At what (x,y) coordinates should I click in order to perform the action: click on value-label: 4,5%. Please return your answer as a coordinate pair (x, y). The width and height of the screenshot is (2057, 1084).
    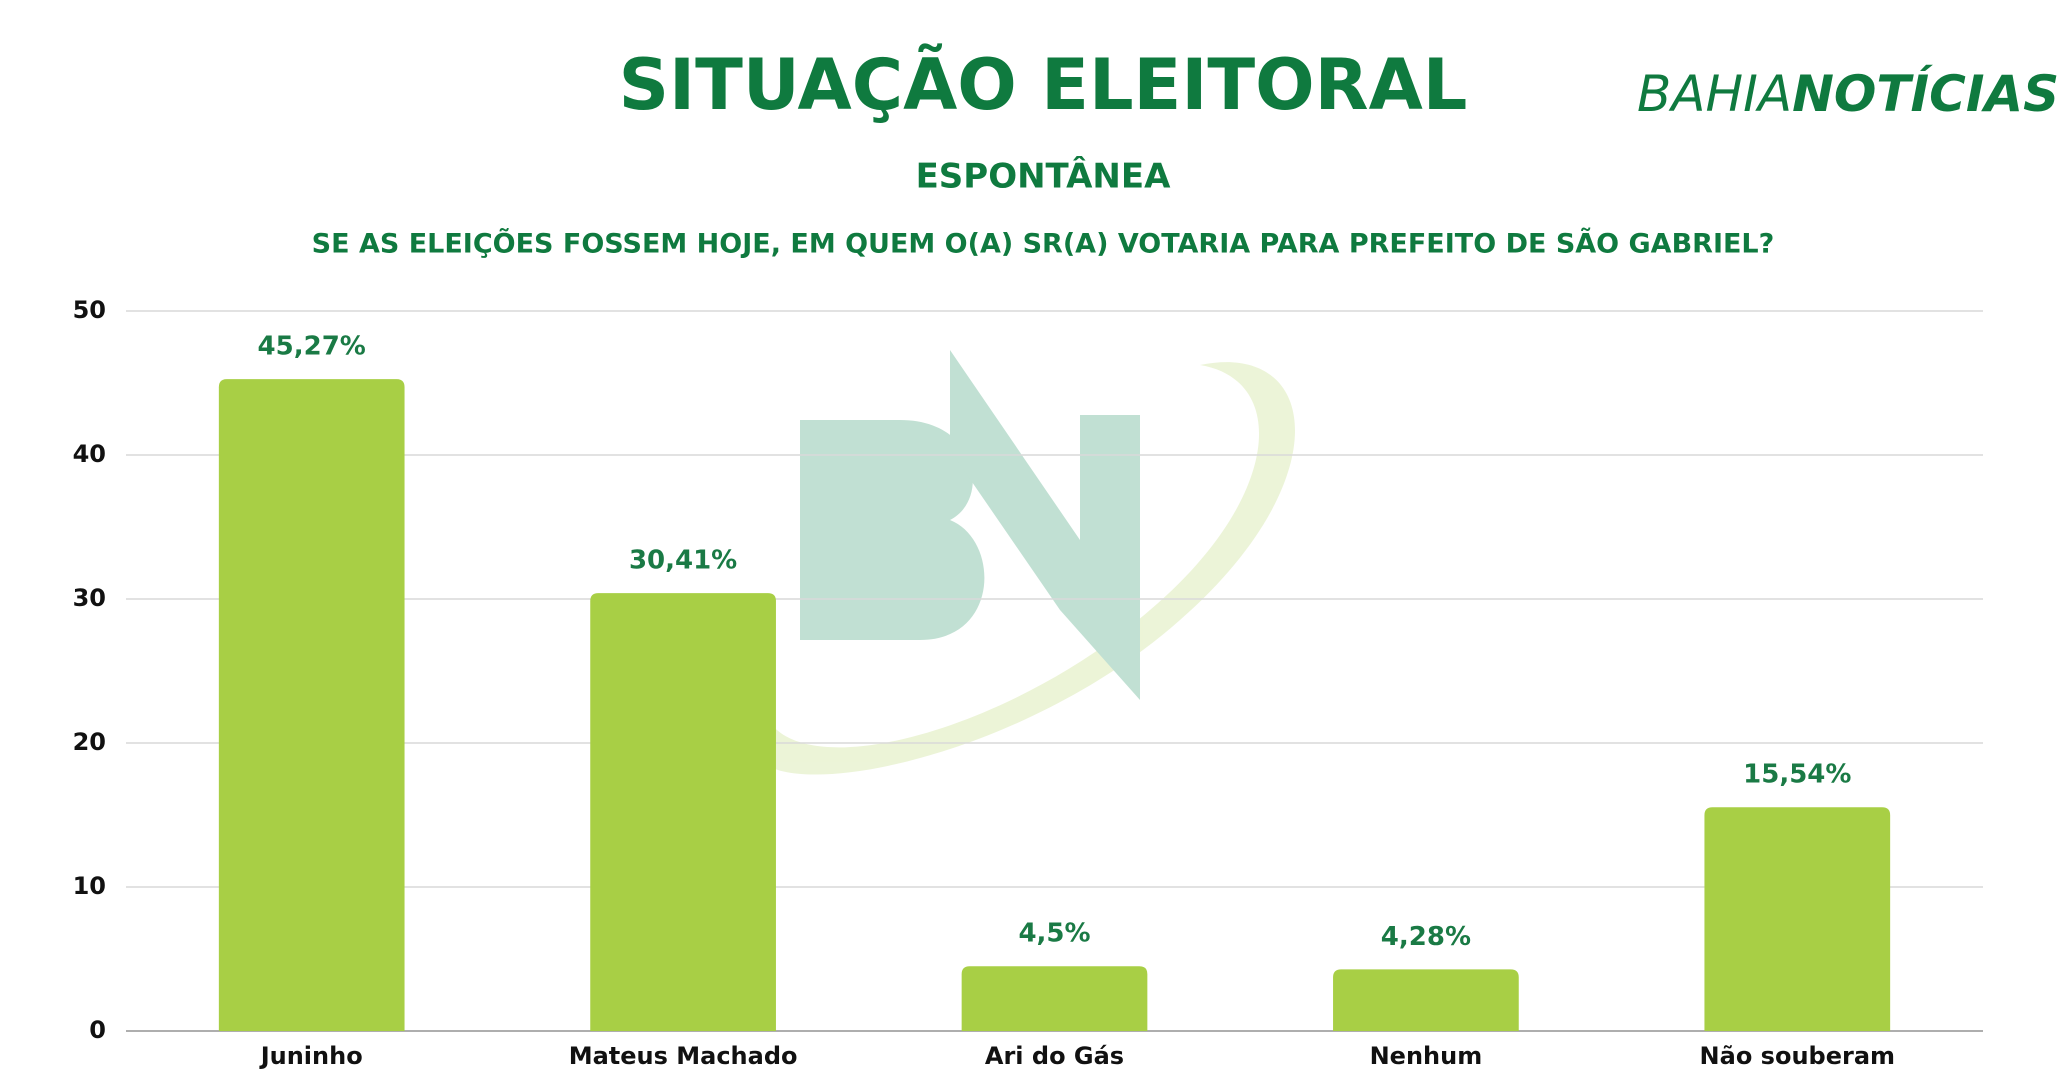
    Looking at the image, I should click on (1054, 934).